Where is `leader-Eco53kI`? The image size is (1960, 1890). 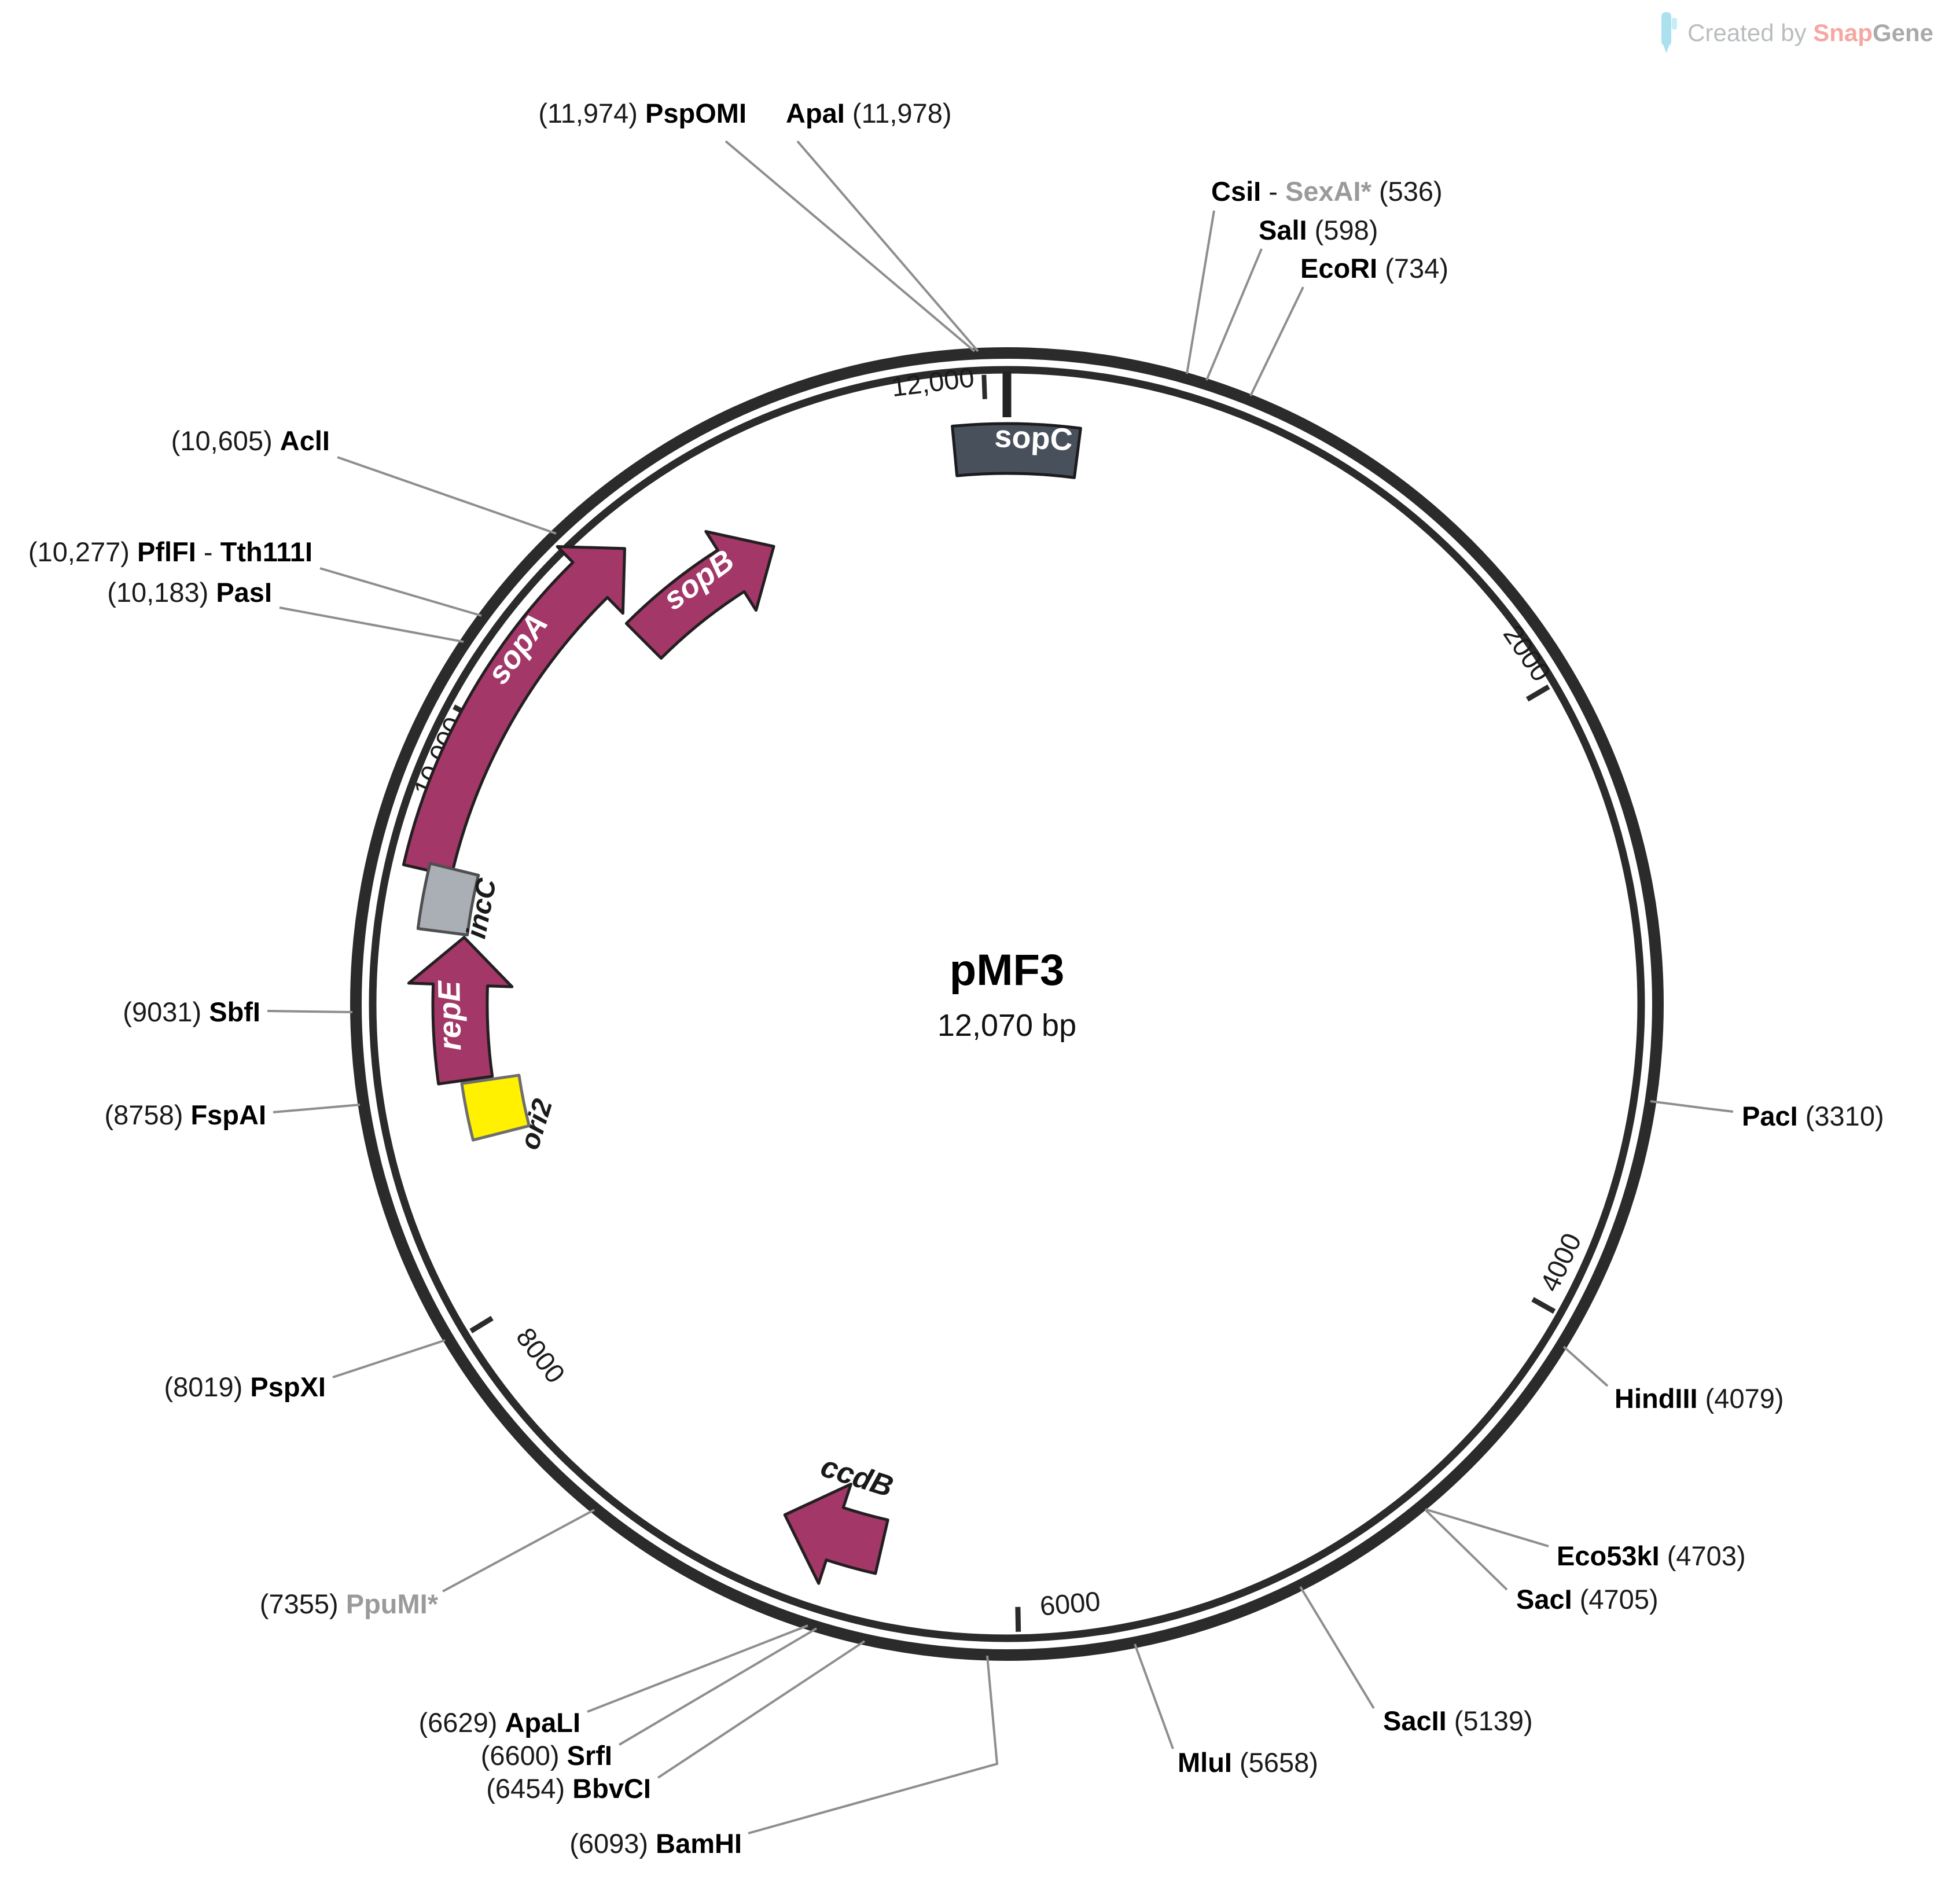
leader-Eco53kI is located at coordinates (1487, 1528).